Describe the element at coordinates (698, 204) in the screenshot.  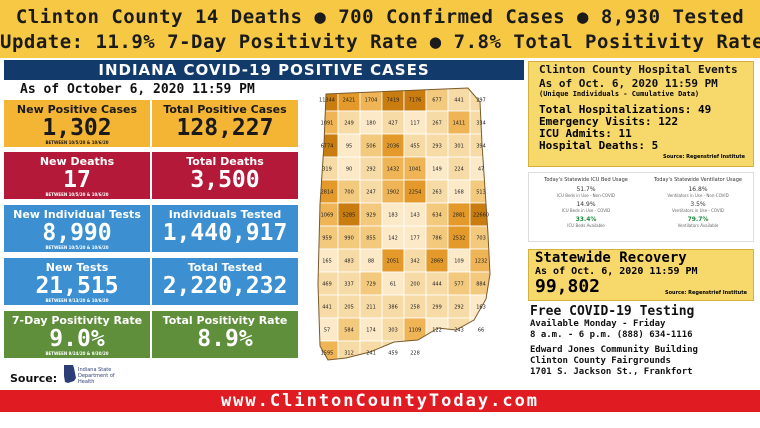
I see `vent-pct: 3.5%` at that location.